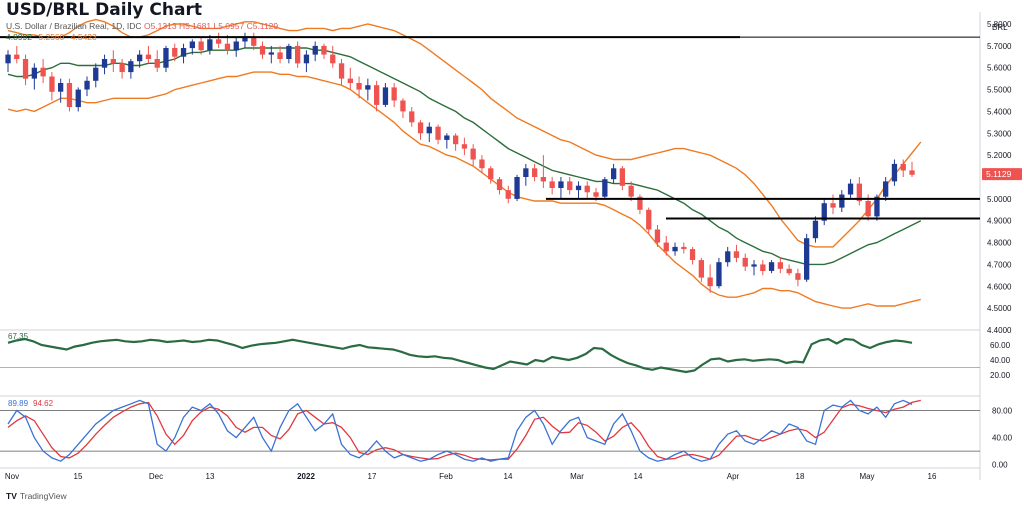 This screenshot has width=1024, height=507. I want to click on stoch-d-line, so click(464, 430).